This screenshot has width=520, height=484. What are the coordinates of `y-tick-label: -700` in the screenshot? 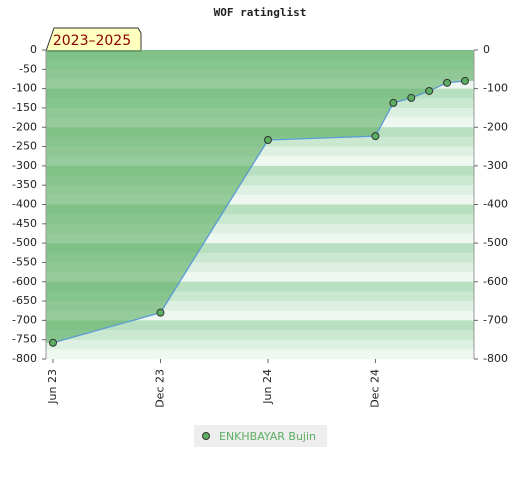 It's located at (24, 319).